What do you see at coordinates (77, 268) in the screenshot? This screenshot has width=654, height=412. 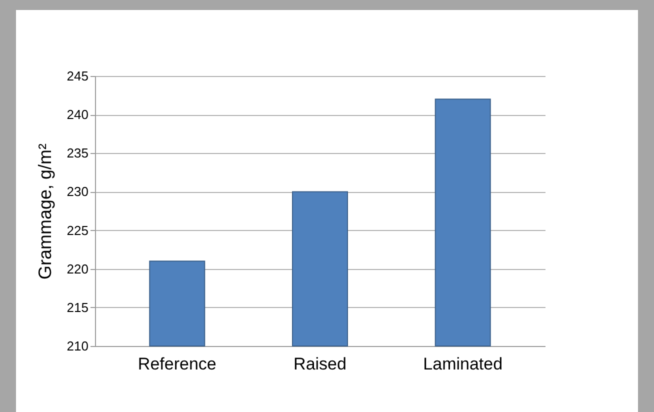 I see `y-tick-label: 220` at bounding box center [77, 268].